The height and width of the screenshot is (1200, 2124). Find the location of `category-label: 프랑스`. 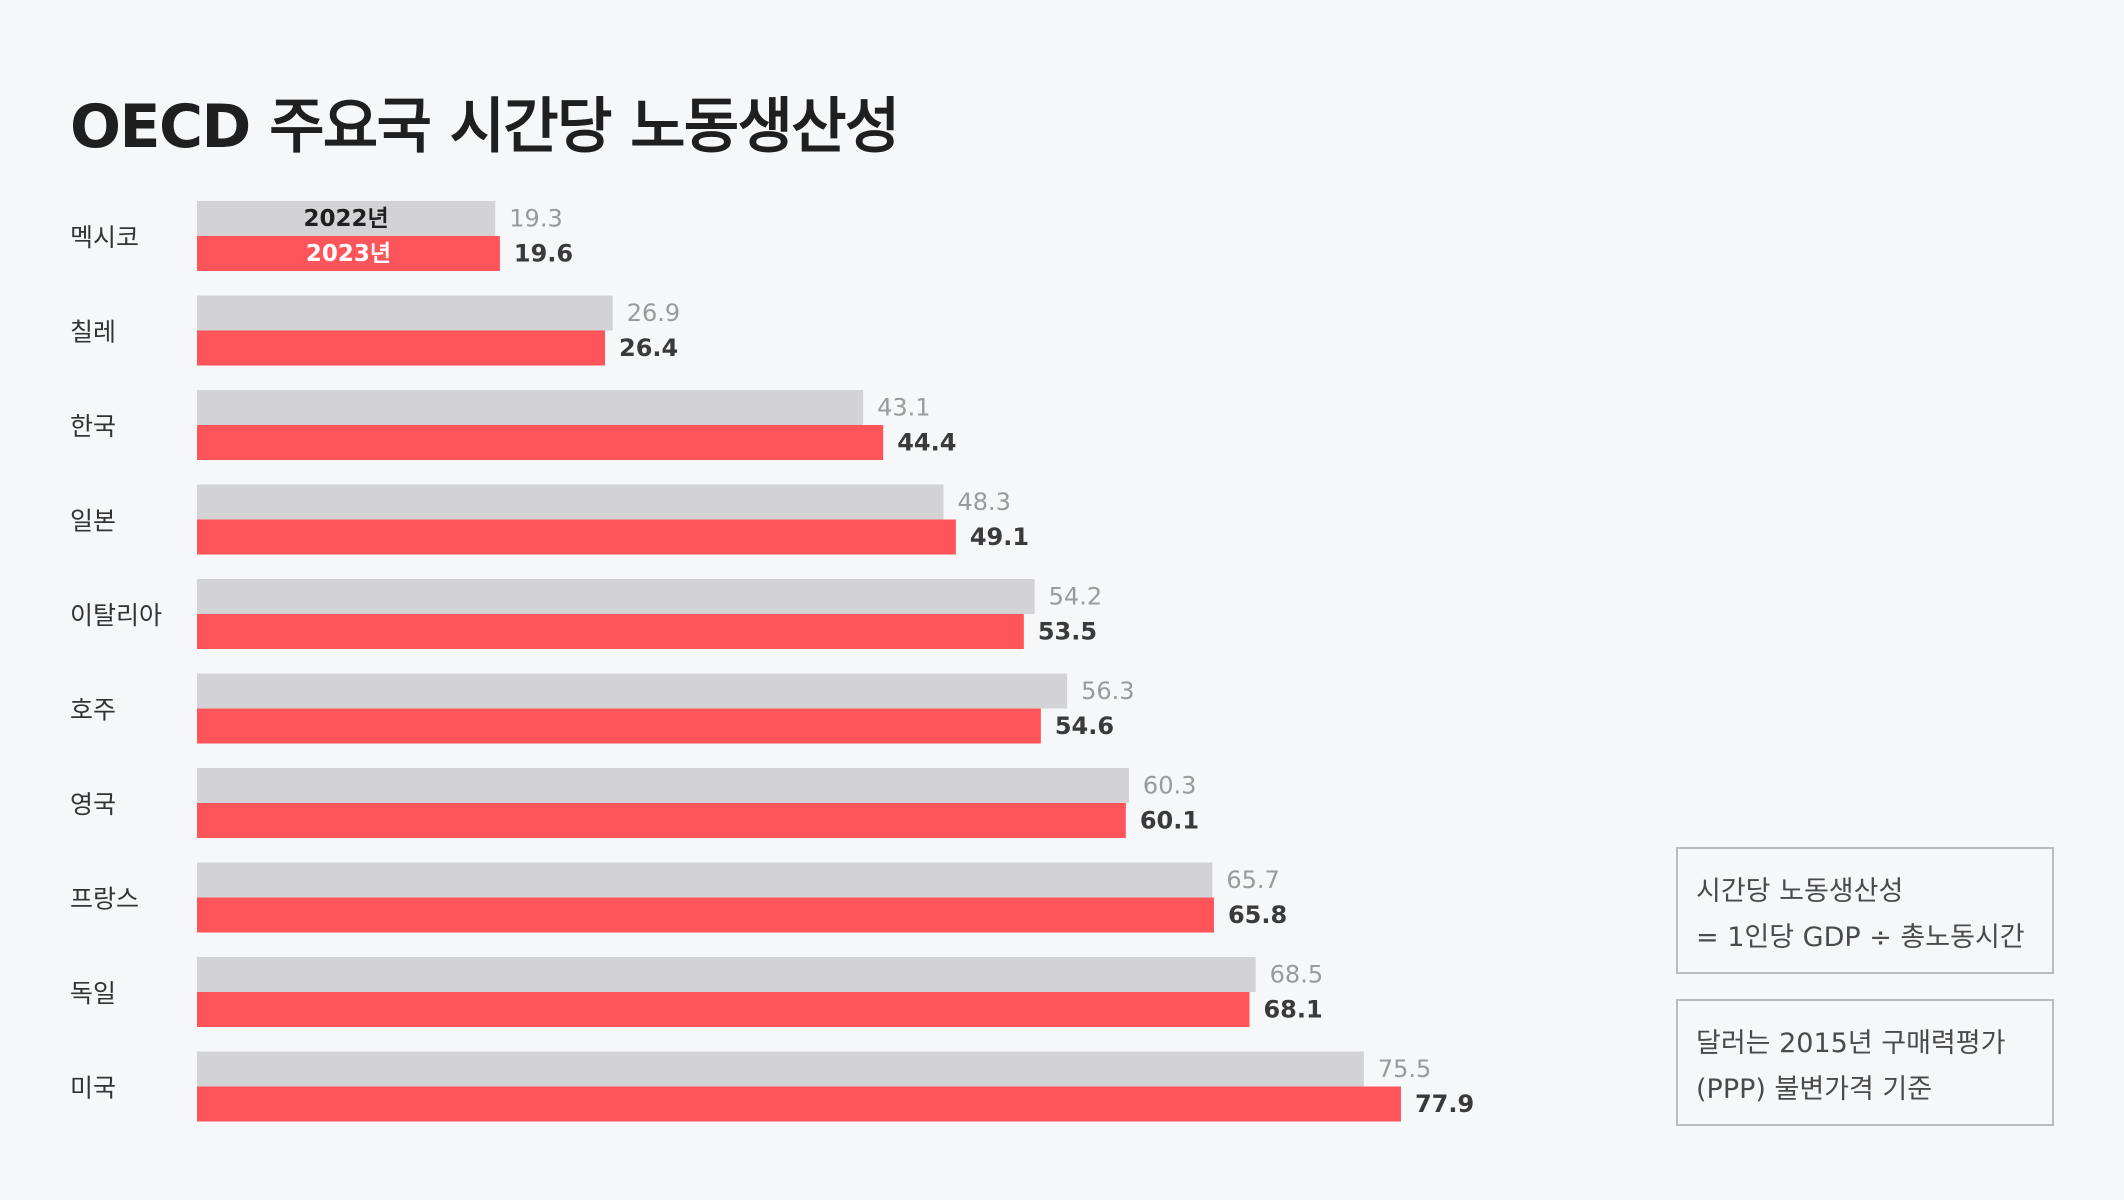

category-label: 프랑스 is located at coordinates (104, 899).